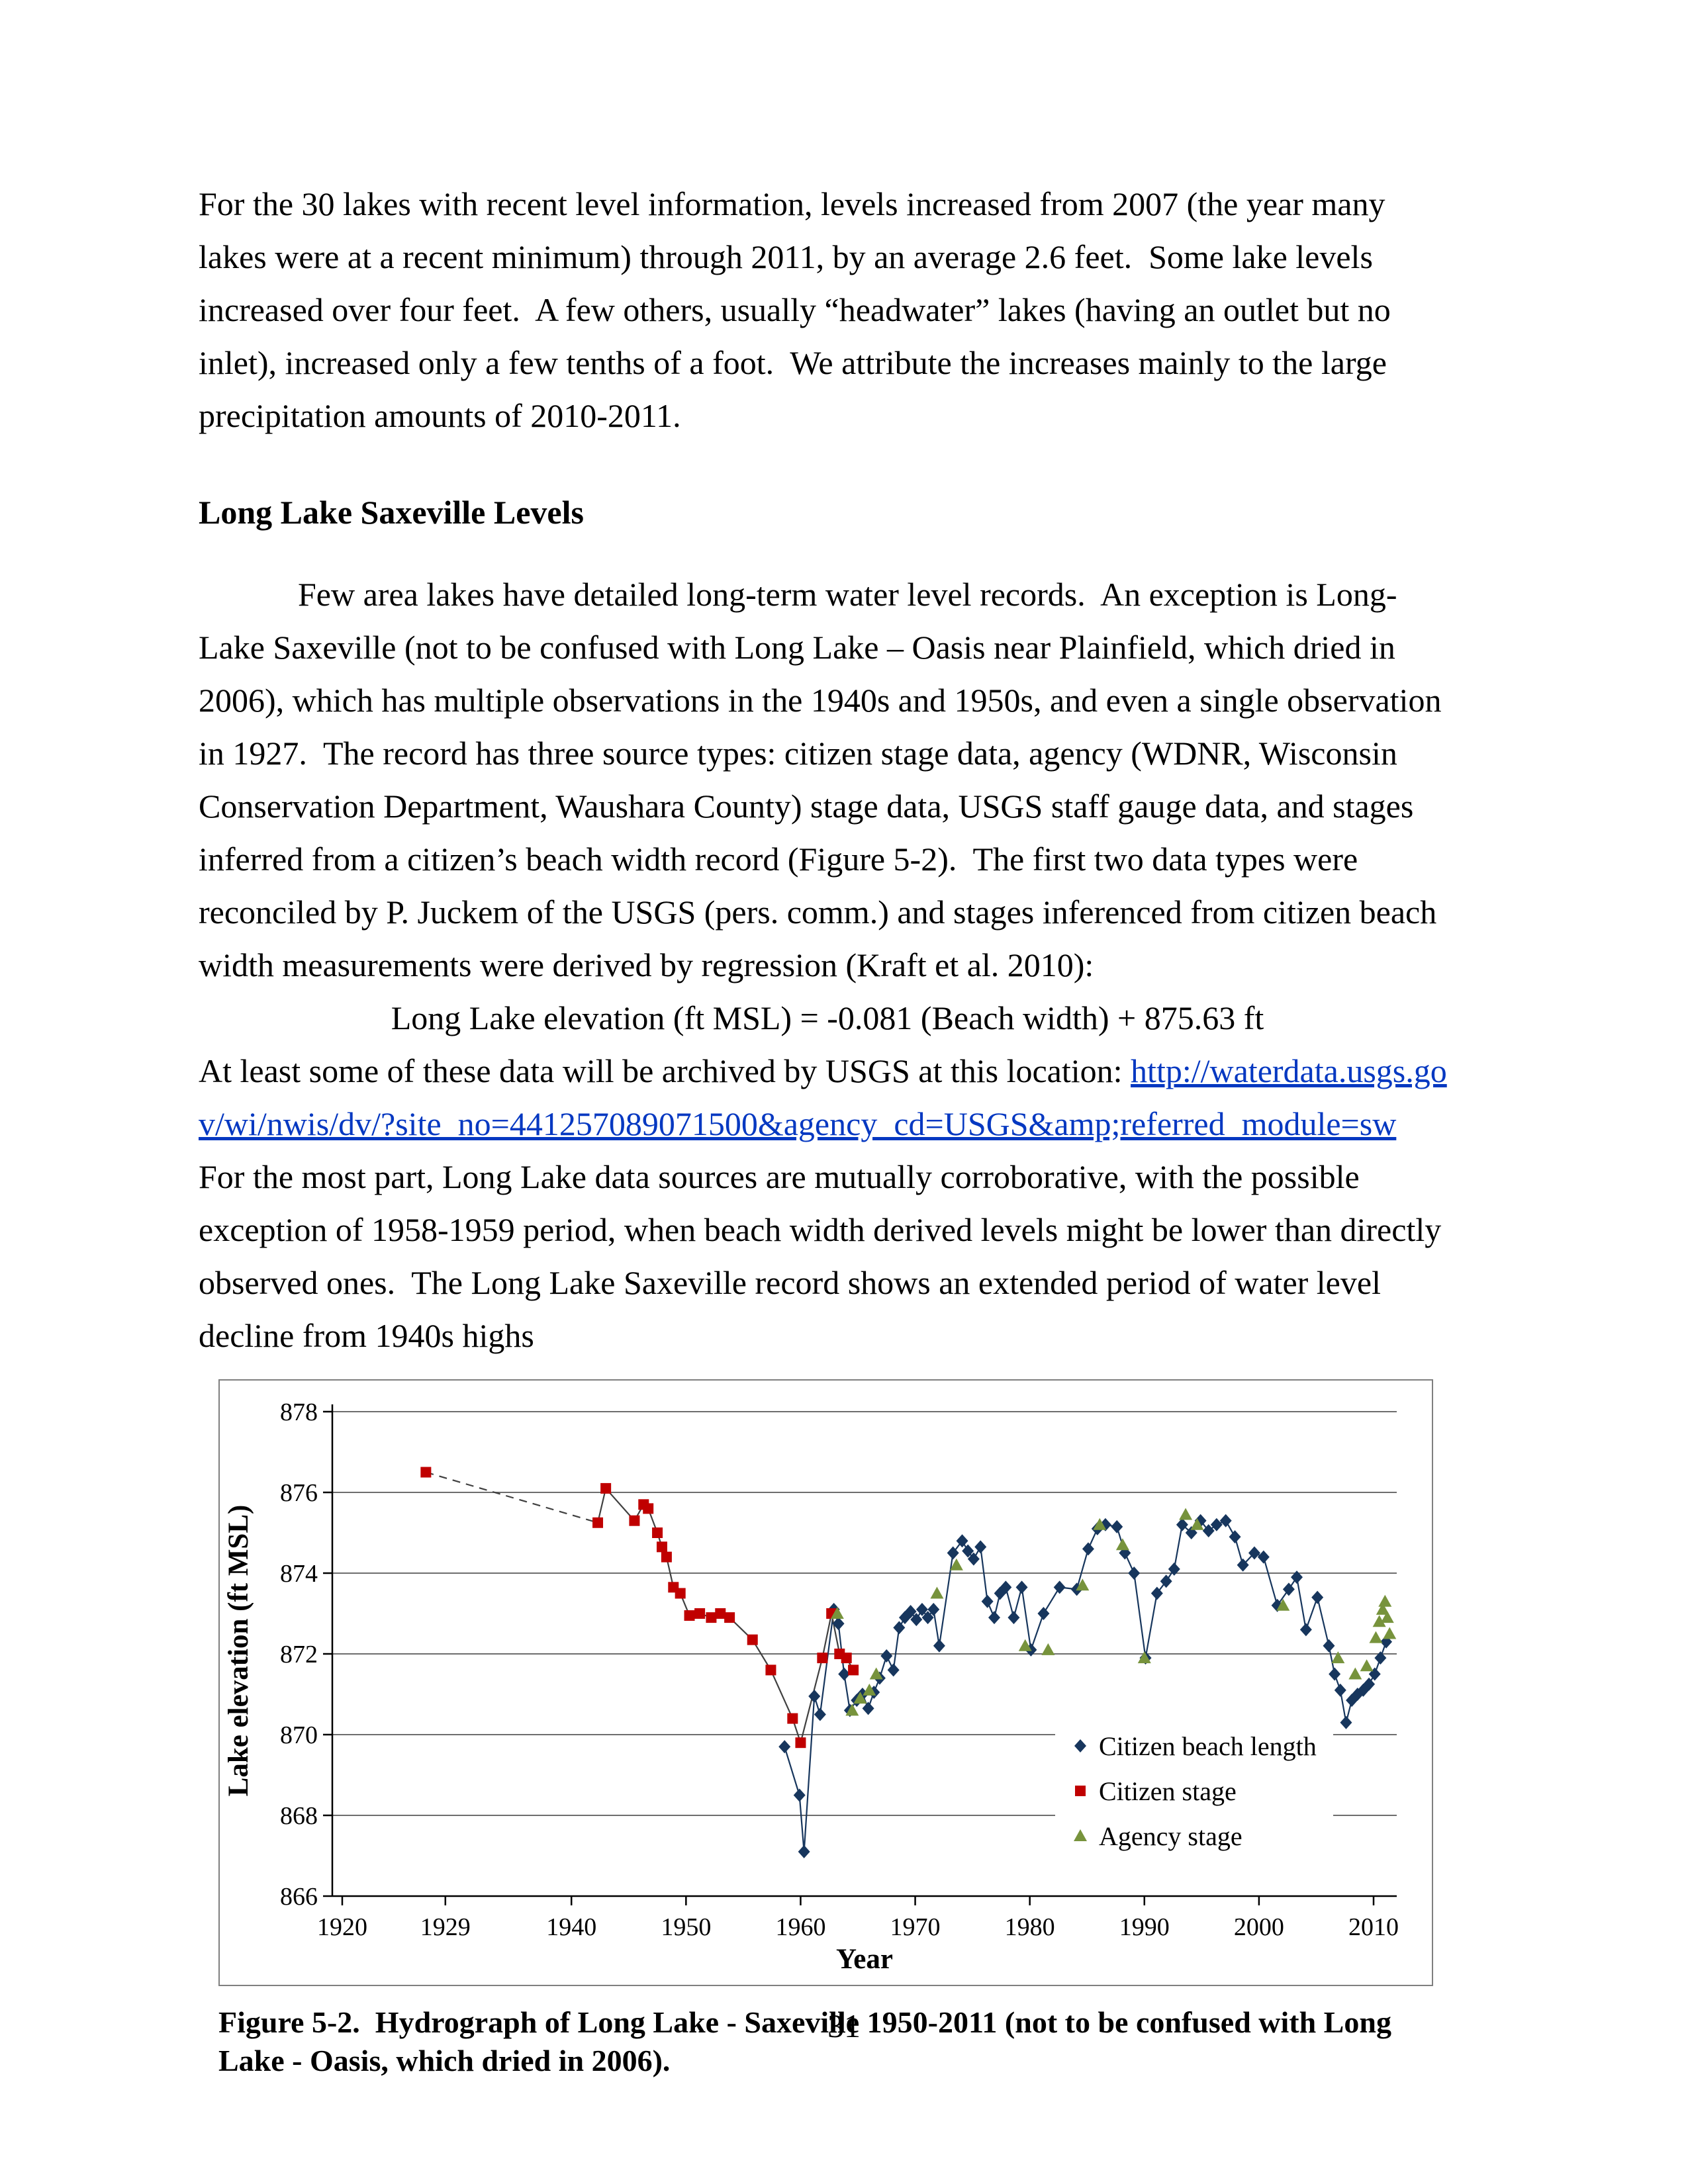 The image size is (1688, 2184). Describe the element at coordinates (1171, 1836) in the screenshot. I see `legend-label-agency-stage: Agency stage` at that location.